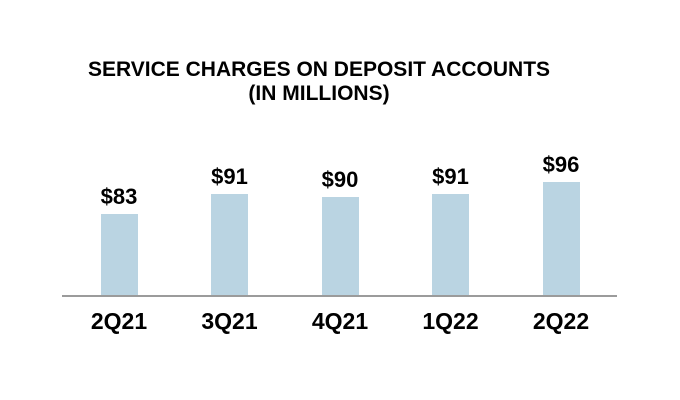 This screenshot has width=680, height=400. What do you see at coordinates (229, 176) in the screenshot?
I see `value-label-3Q21: $91` at bounding box center [229, 176].